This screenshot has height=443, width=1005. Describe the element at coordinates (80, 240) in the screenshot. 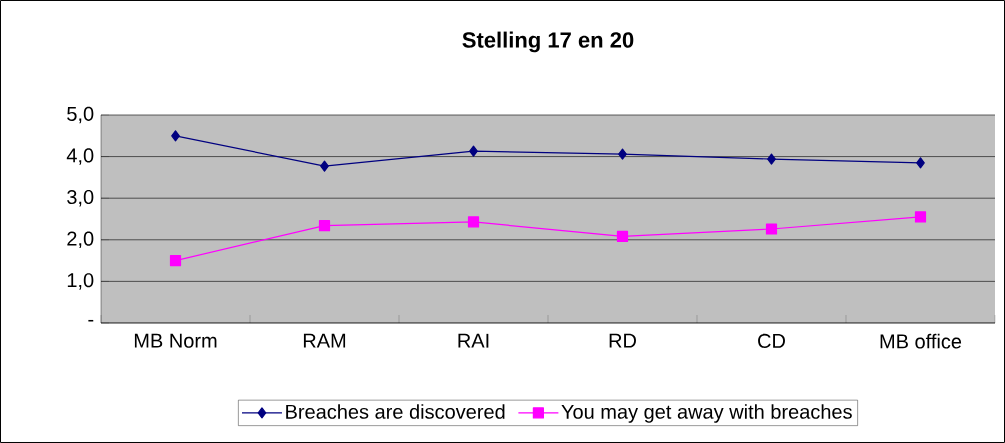

I see `y-tick-label: 2,0` at that location.